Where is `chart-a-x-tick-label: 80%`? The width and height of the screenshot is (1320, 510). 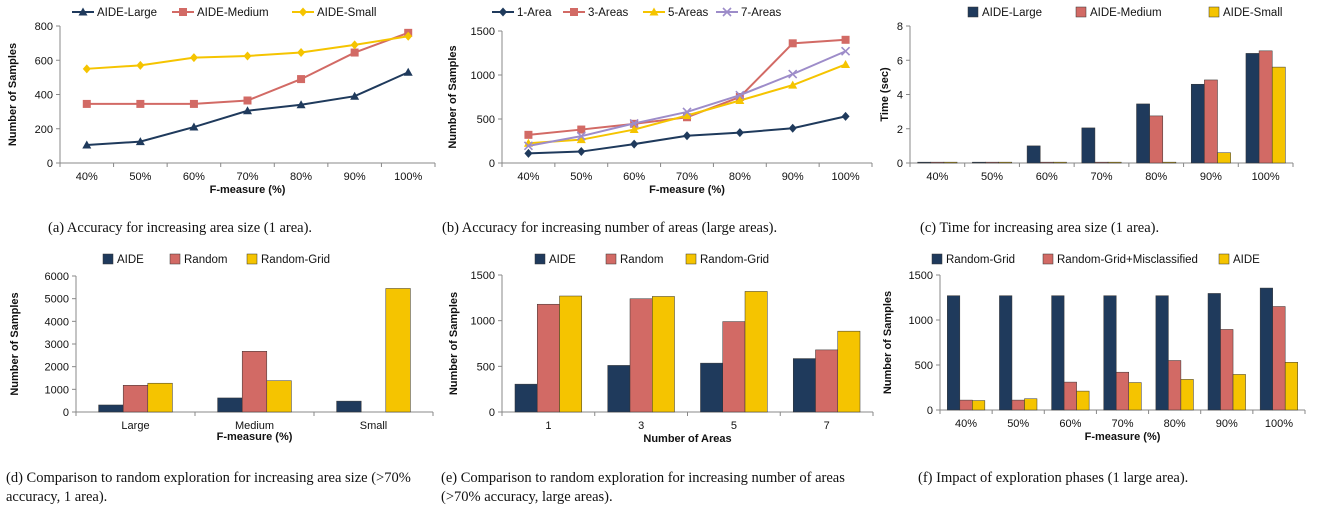
chart-a-x-tick-label: 80% is located at coordinates (301, 177).